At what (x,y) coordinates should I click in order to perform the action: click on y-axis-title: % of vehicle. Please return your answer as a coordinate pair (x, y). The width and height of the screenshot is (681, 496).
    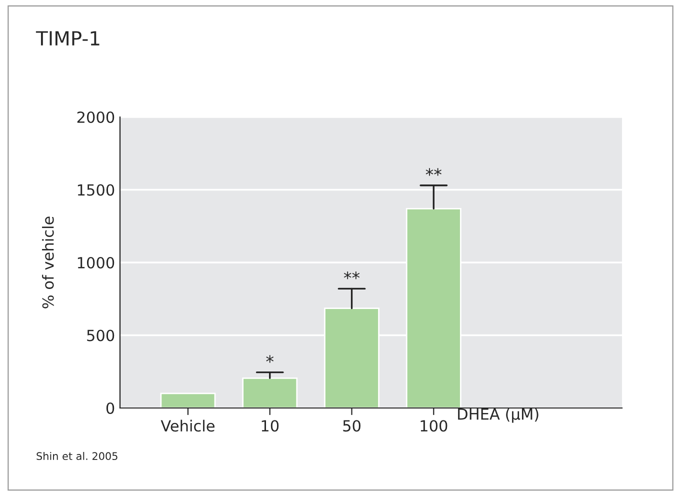
    Looking at the image, I should click on (48, 262).